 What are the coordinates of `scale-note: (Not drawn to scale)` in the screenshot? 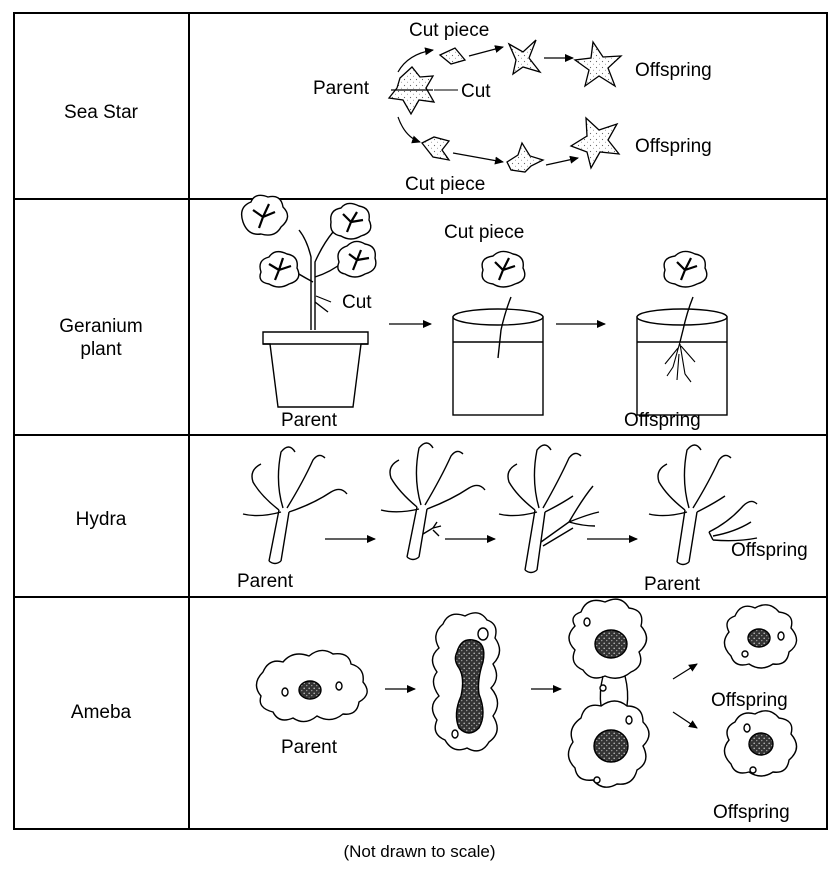 It's located at (419, 851).